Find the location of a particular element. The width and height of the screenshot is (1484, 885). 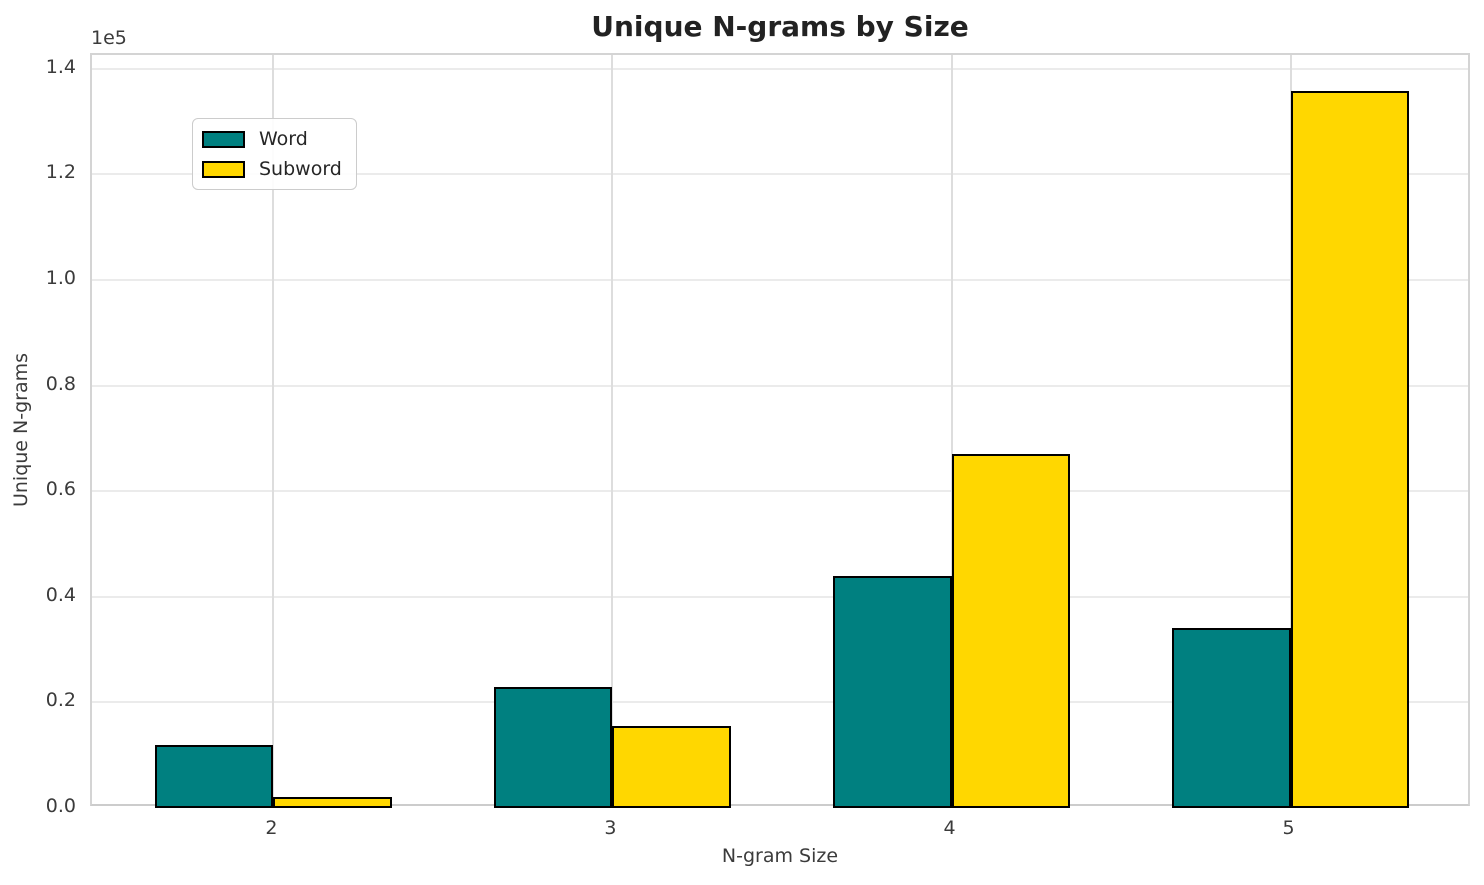

y-axis-offset-label: 1e5 is located at coordinates (109, 38).